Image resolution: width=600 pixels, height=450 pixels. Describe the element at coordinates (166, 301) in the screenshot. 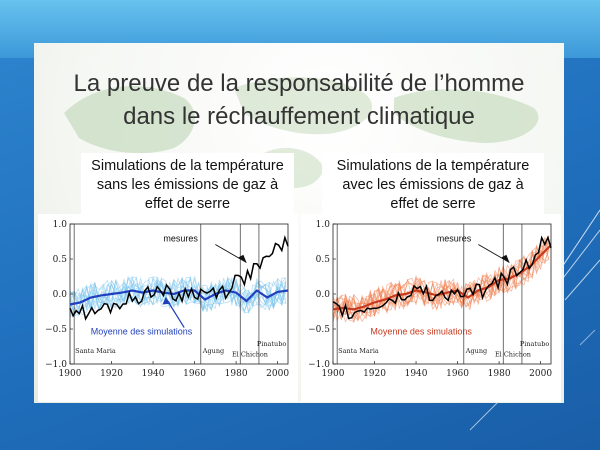

I see `mean-arrowhead` at that location.